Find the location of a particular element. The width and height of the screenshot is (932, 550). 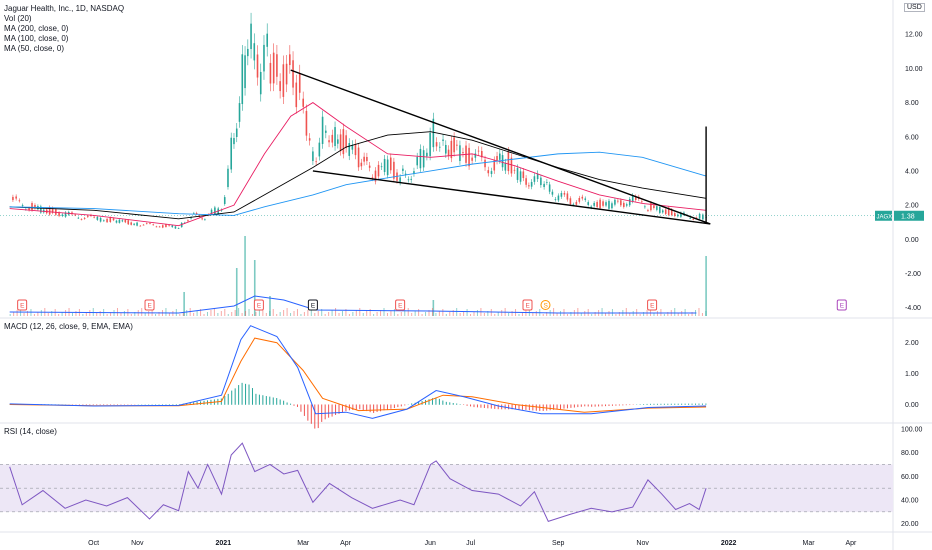

y-tick-label: 6.00 is located at coordinates (912, 137).